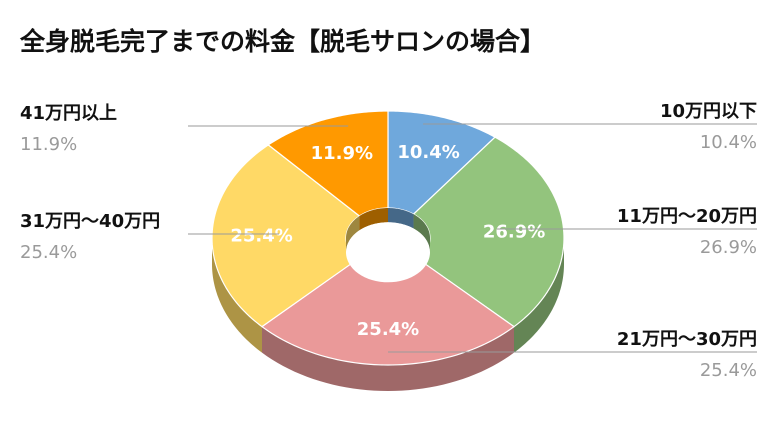 The height and width of the screenshot is (447, 779). I want to click on callout-value-0: 10.4%, so click(728, 142).